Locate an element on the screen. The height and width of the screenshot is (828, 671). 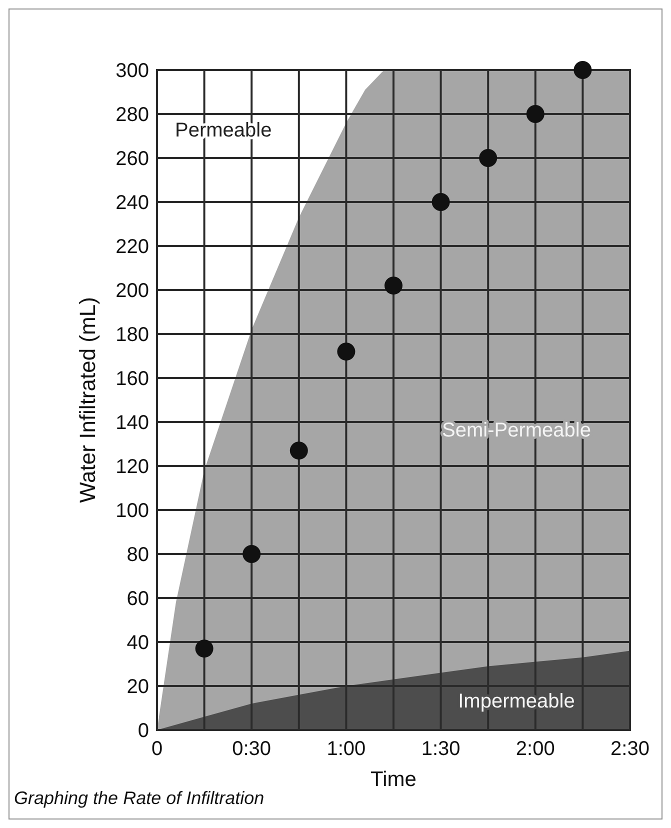
y-tick-label: 120 is located at coordinates (132, 467).